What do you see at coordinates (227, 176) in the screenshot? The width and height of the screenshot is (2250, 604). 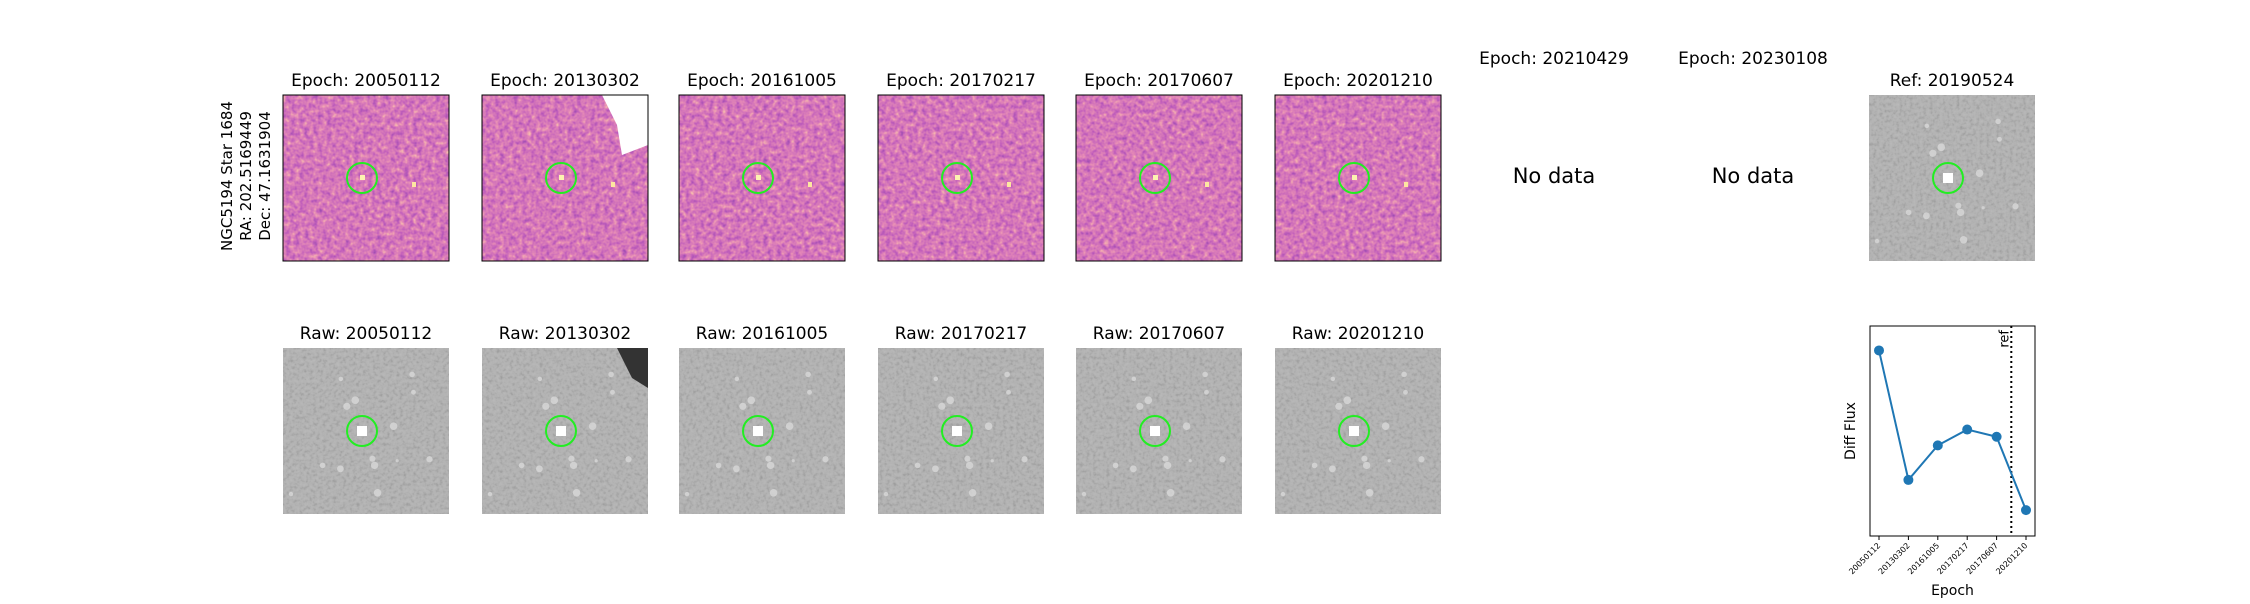 I see `row-label: NGC5194 Star 1684` at bounding box center [227, 176].